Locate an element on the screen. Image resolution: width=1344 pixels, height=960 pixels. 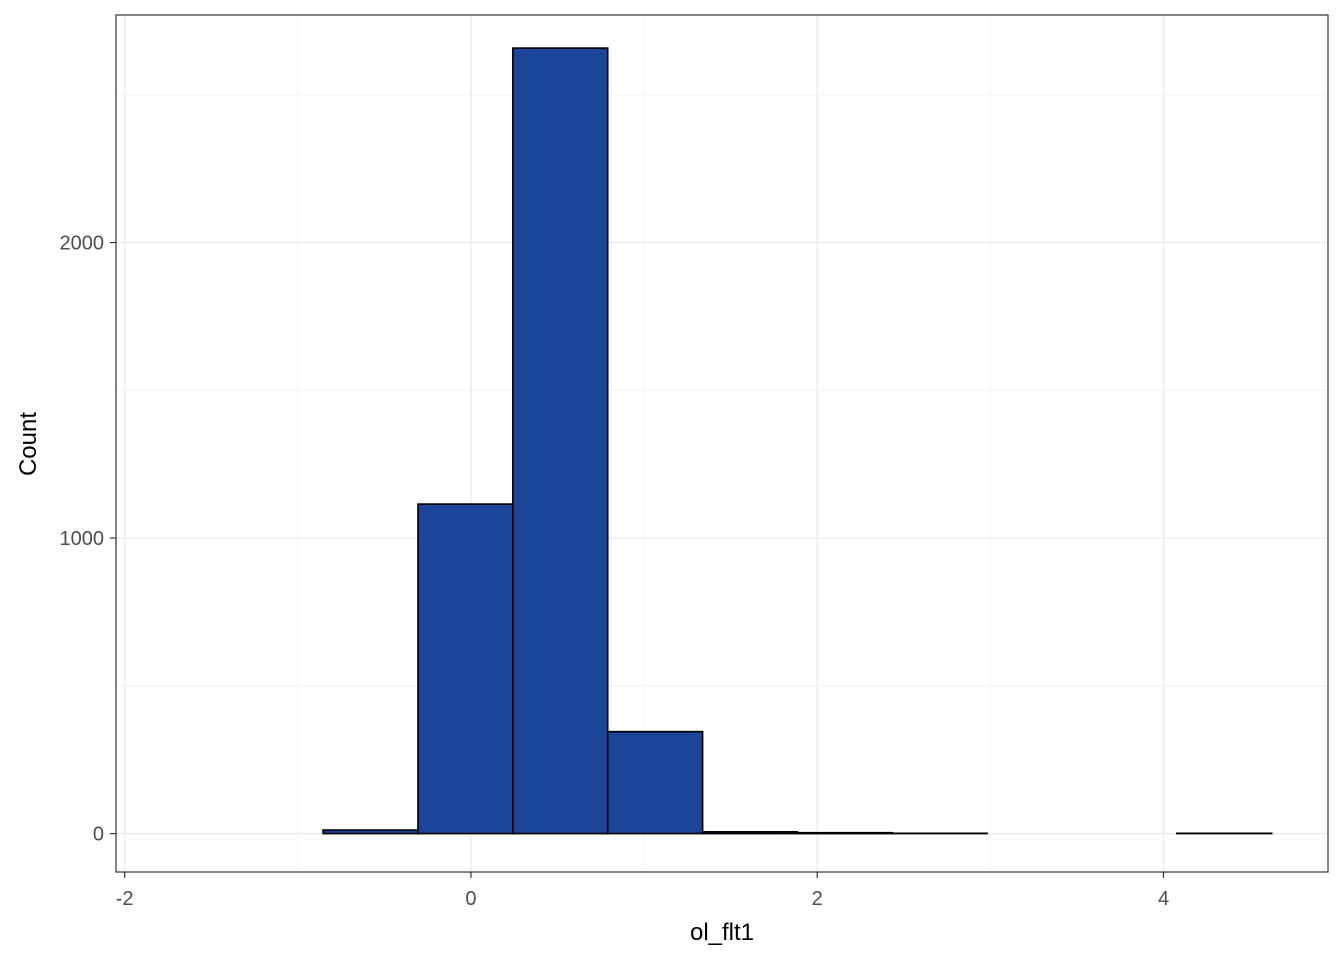
y-axis: 0 1000 2000 is located at coordinates (88, 539).